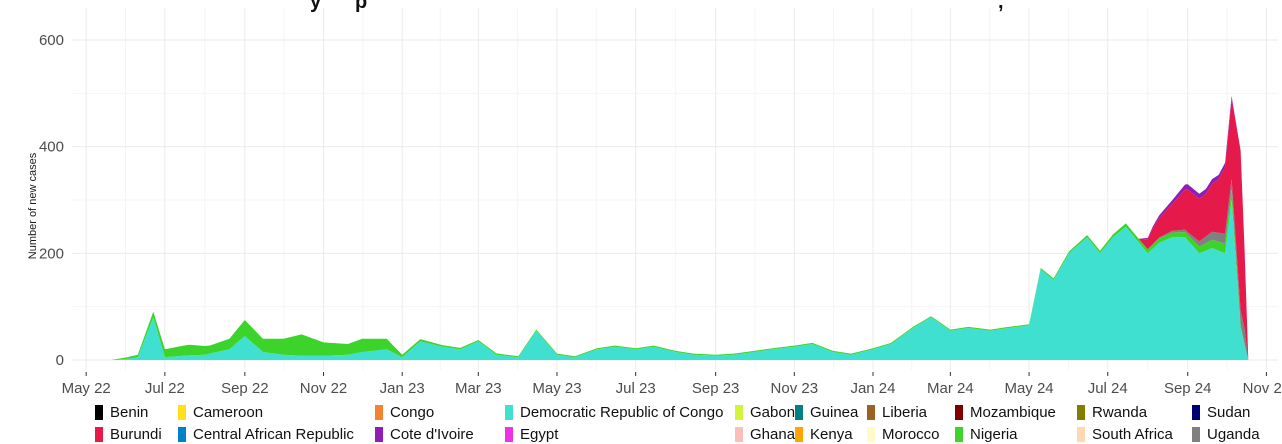 This screenshot has height=444, width=1282. Describe the element at coordinates (51, 147) in the screenshot. I see `y-tick-label: 400` at that location.